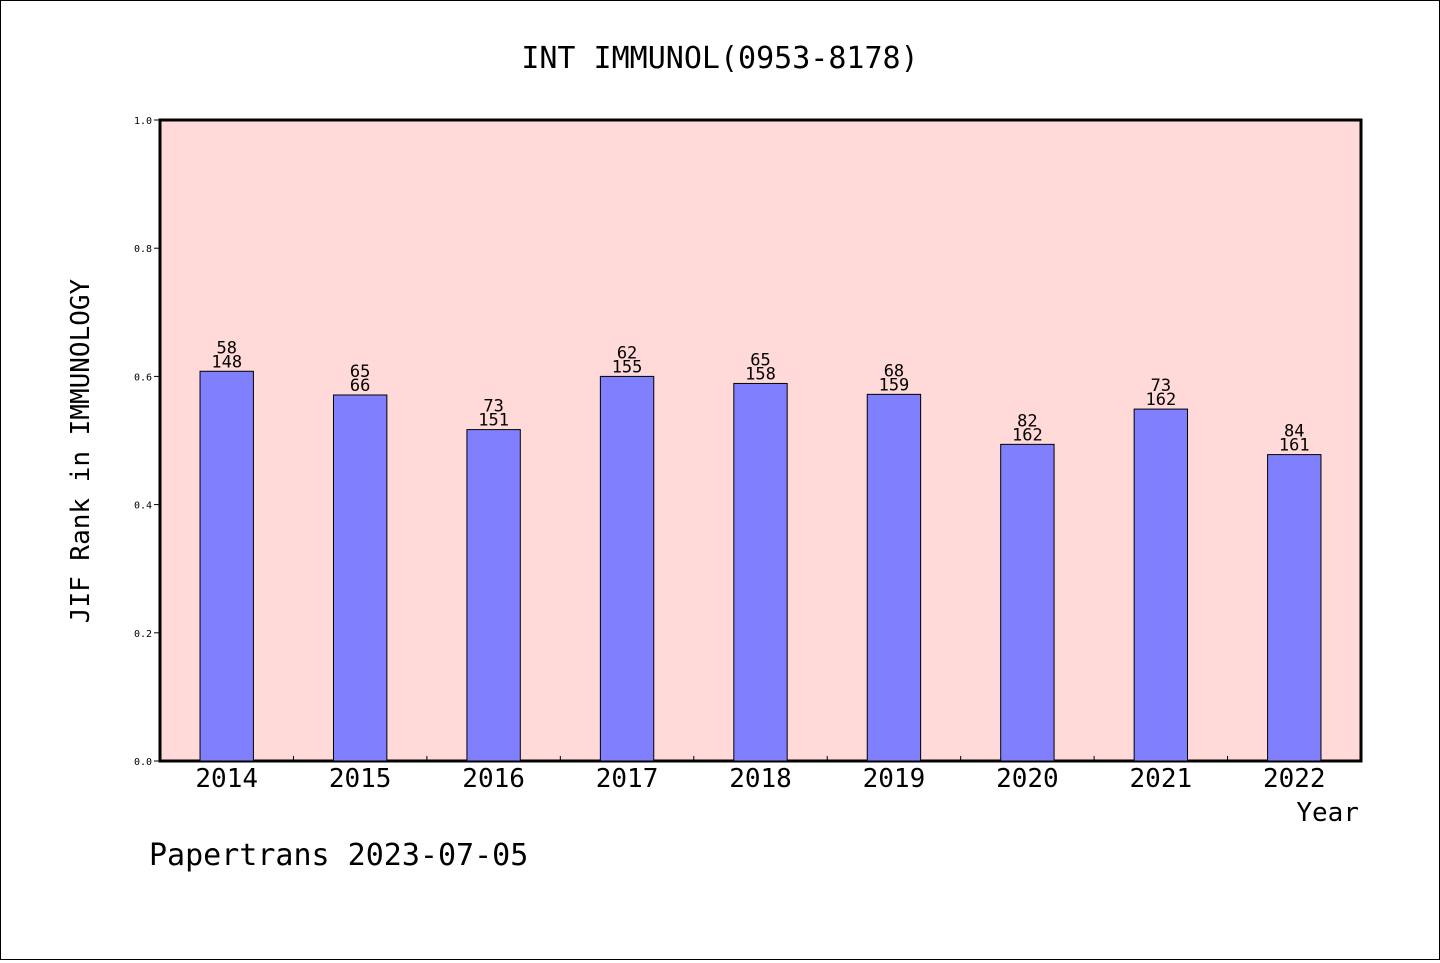 This screenshot has height=963, width=1440. What do you see at coordinates (81, 450) in the screenshot?
I see `y-axis-label: JIF Rank in IMMUNOLOGY` at bounding box center [81, 450].